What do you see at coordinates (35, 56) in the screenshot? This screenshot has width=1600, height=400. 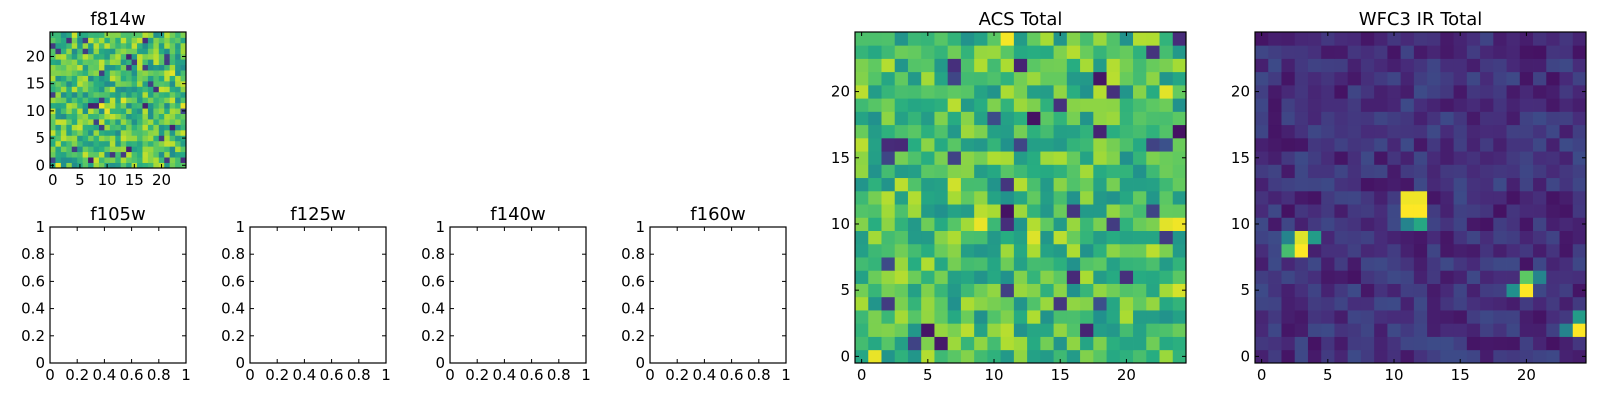 I see `y-tick-label: 20` at bounding box center [35, 56].